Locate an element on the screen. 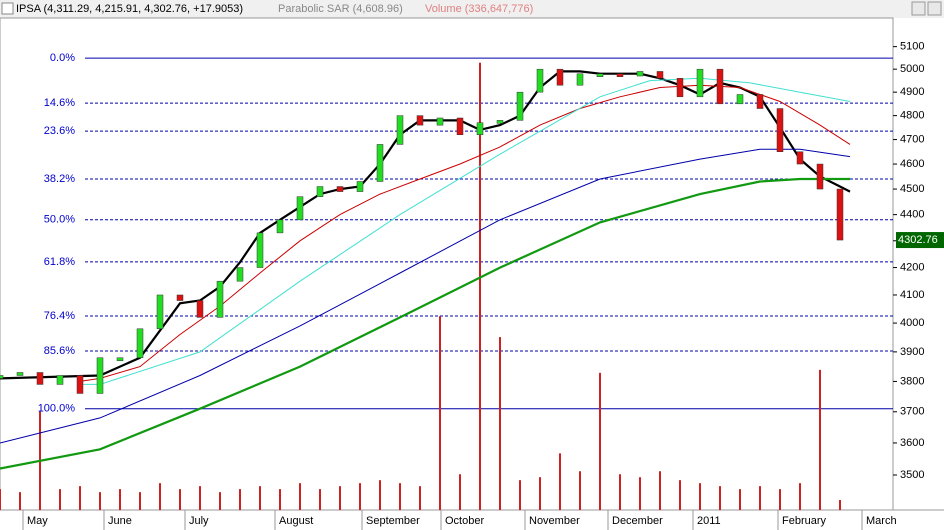  x-tick-label: September is located at coordinates (393, 521).